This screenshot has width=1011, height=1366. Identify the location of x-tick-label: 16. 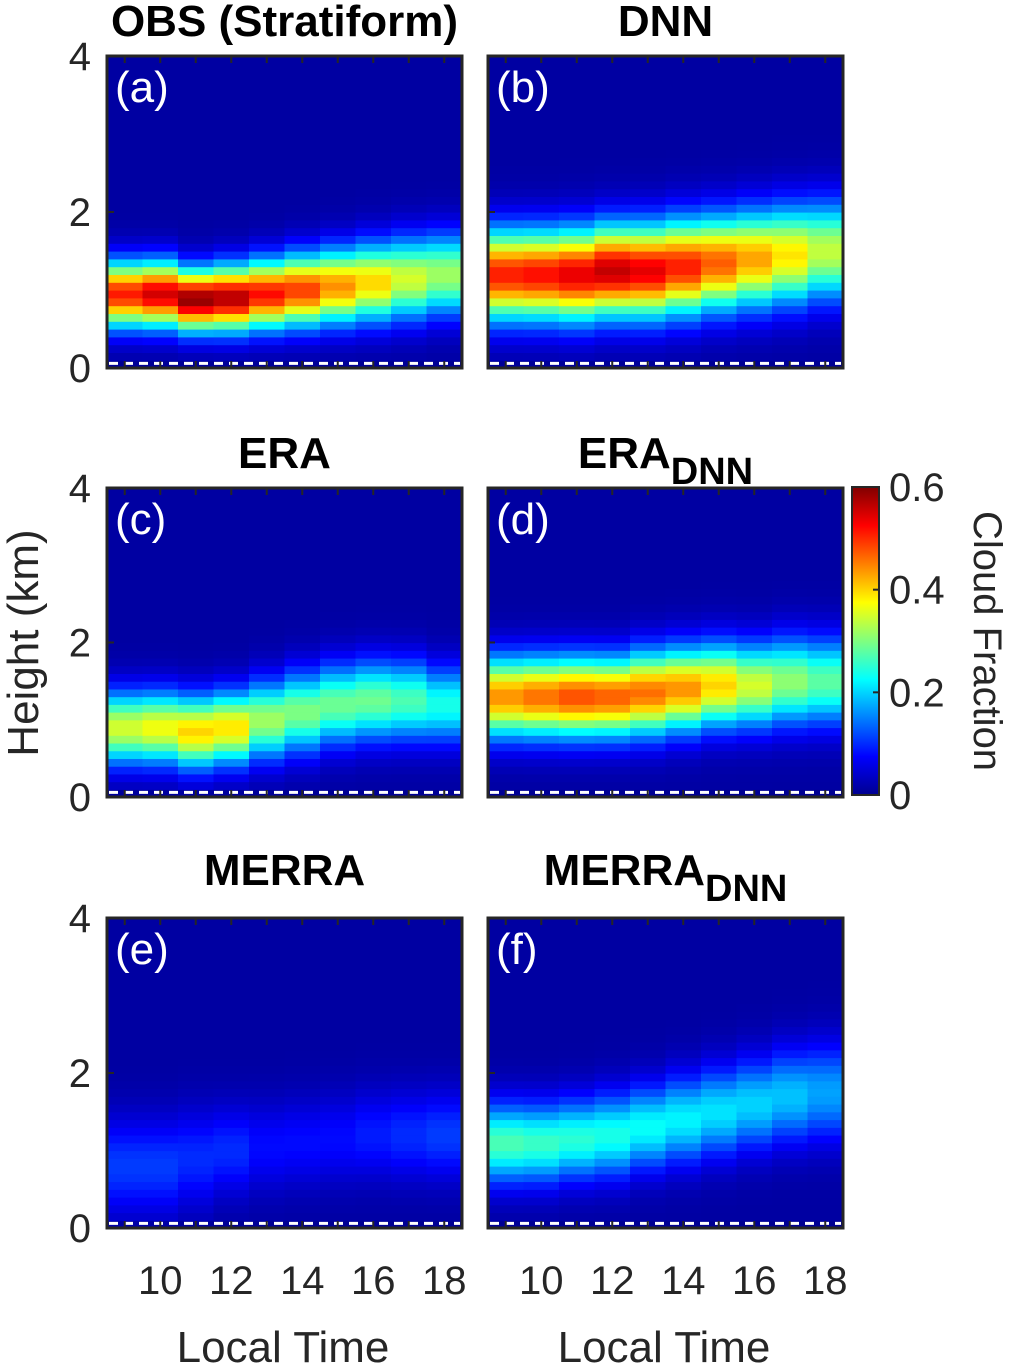
(754, 1281).